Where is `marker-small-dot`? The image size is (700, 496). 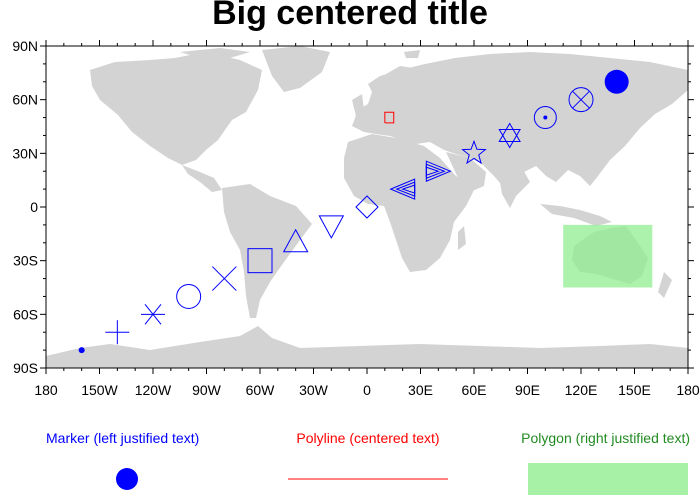
marker-small-dot is located at coordinates (81, 350).